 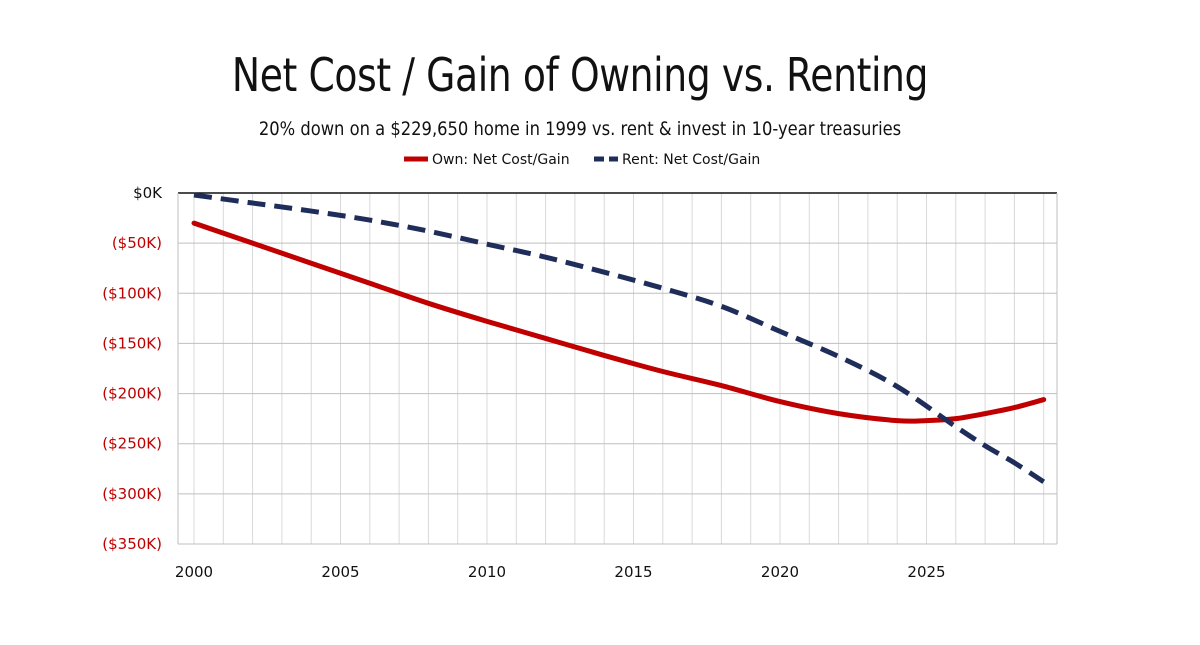 What do you see at coordinates (340, 572) in the screenshot?
I see `x-tick-label: 2005` at bounding box center [340, 572].